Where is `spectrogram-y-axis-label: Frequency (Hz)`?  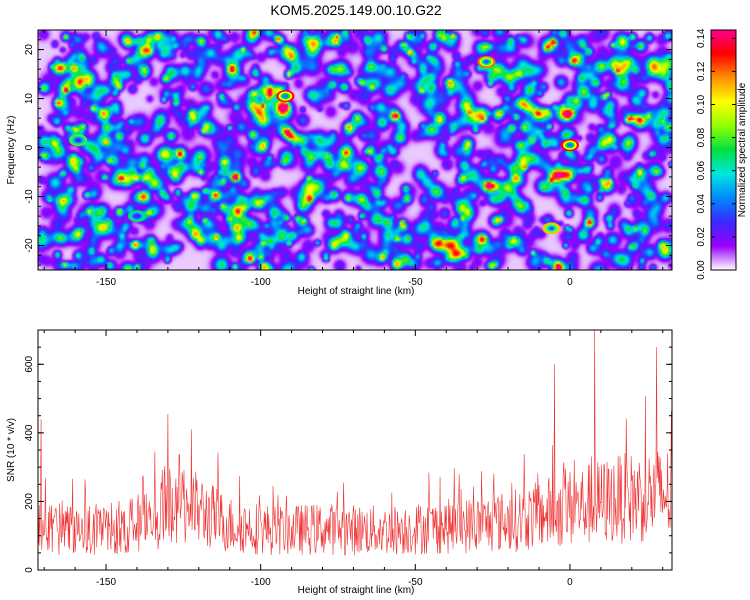 spectrogram-y-axis-label: Frequency (Hz) is located at coordinates (11, 150).